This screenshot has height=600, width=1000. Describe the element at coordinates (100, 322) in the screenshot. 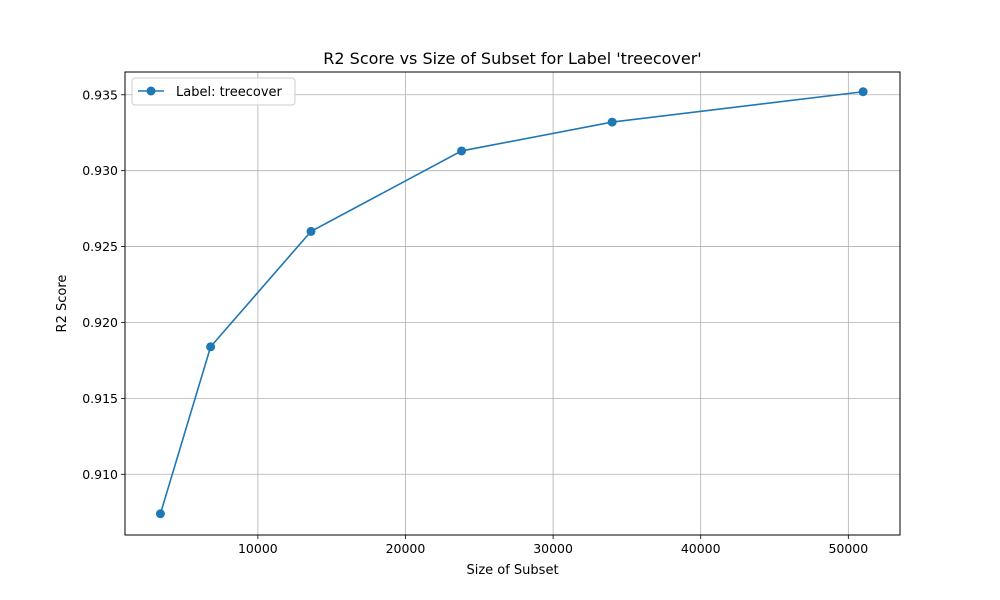

I see `y-tick-label: 0.920` at that location.